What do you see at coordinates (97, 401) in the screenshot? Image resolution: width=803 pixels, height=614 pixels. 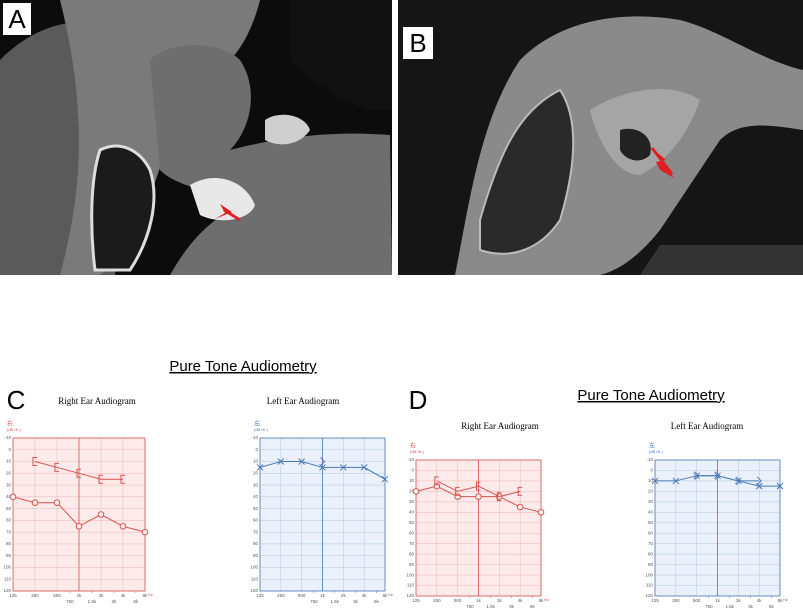 I see `chart-title: Right Ear Audiogram` at bounding box center [97, 401].